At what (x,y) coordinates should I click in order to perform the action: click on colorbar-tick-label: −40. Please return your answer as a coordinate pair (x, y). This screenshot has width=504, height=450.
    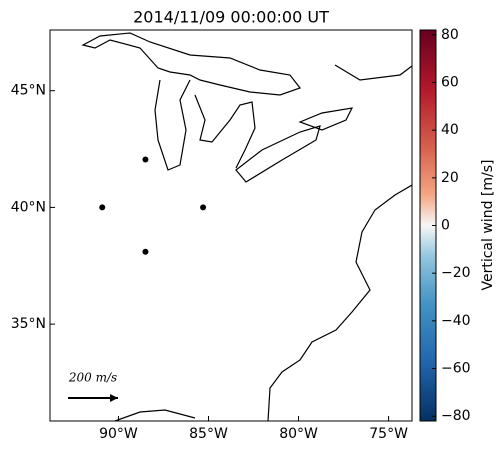
    Looking at the image, I should click on (456, 321).